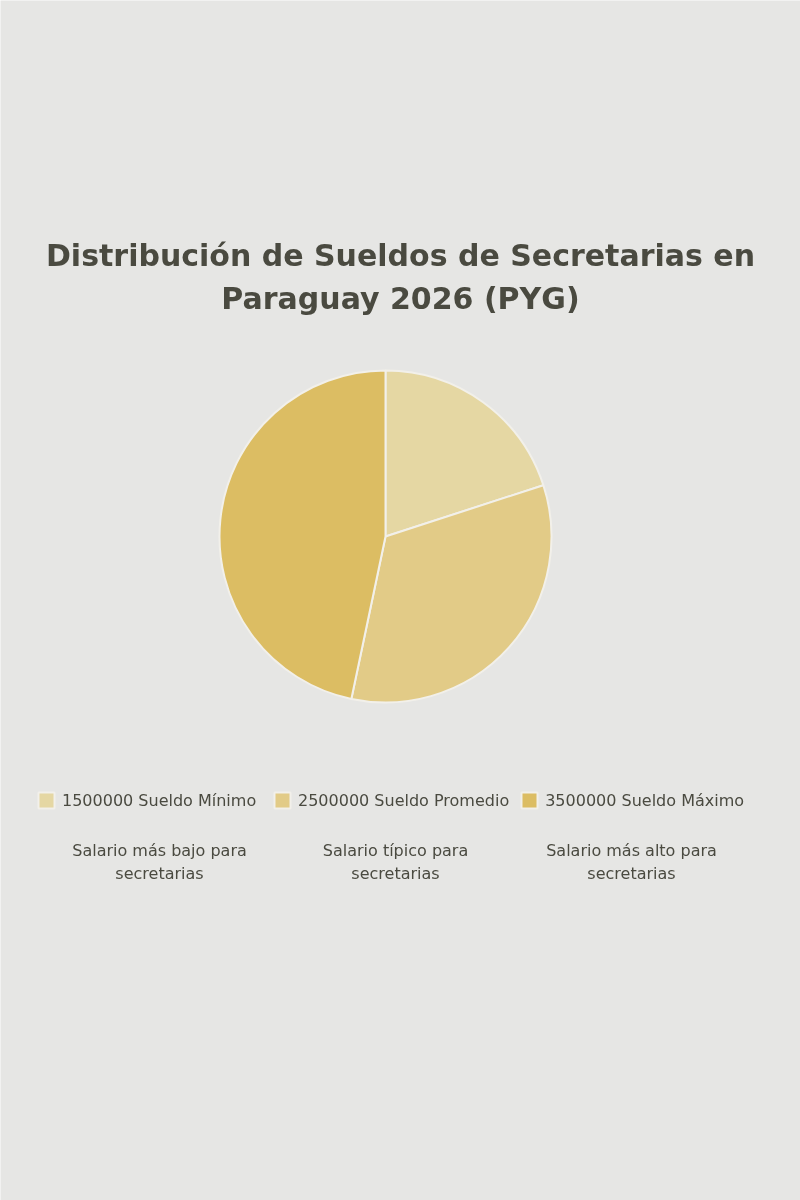 The height and width of the screenshot is (1200, 800). Describe the element at coordinates (404, 800) in the screenshot. I see `legend-label: 2500000 Sueldo Promedio` at that location.